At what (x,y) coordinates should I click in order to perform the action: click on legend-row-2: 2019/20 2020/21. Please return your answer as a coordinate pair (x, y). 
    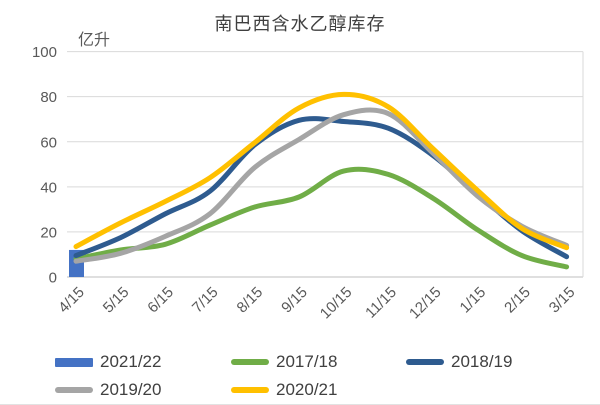
    Looking at the image, I should click on (300, 390).